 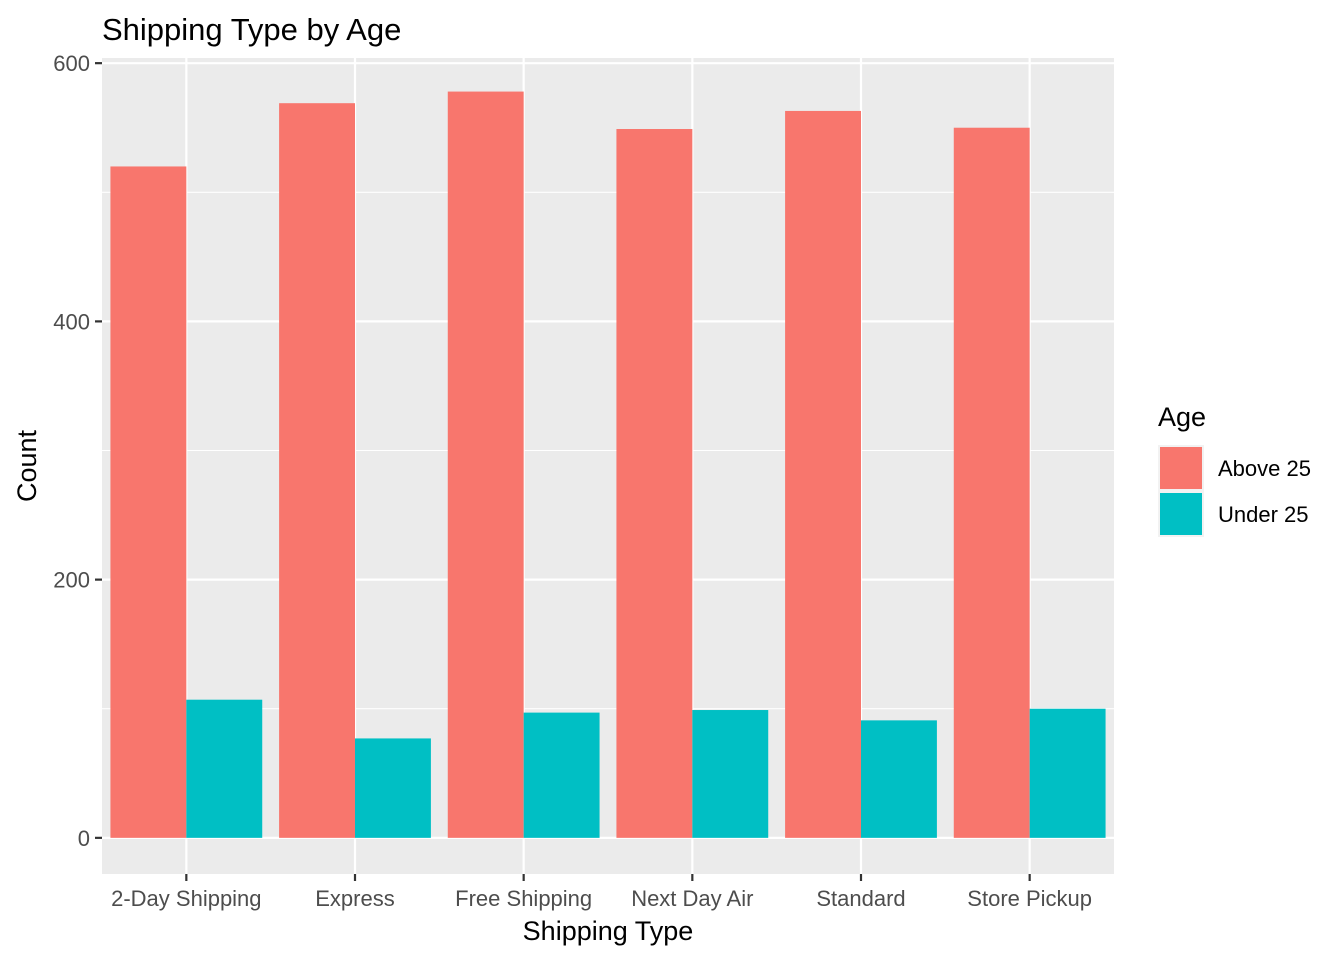 I want to click on y-tick-label: 200, so click(x=71, y=580).